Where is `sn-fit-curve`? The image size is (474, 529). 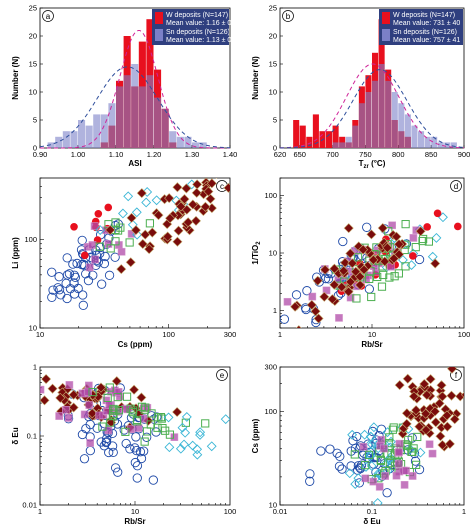 sn-fit-curve is located at coordinates (134, 107).